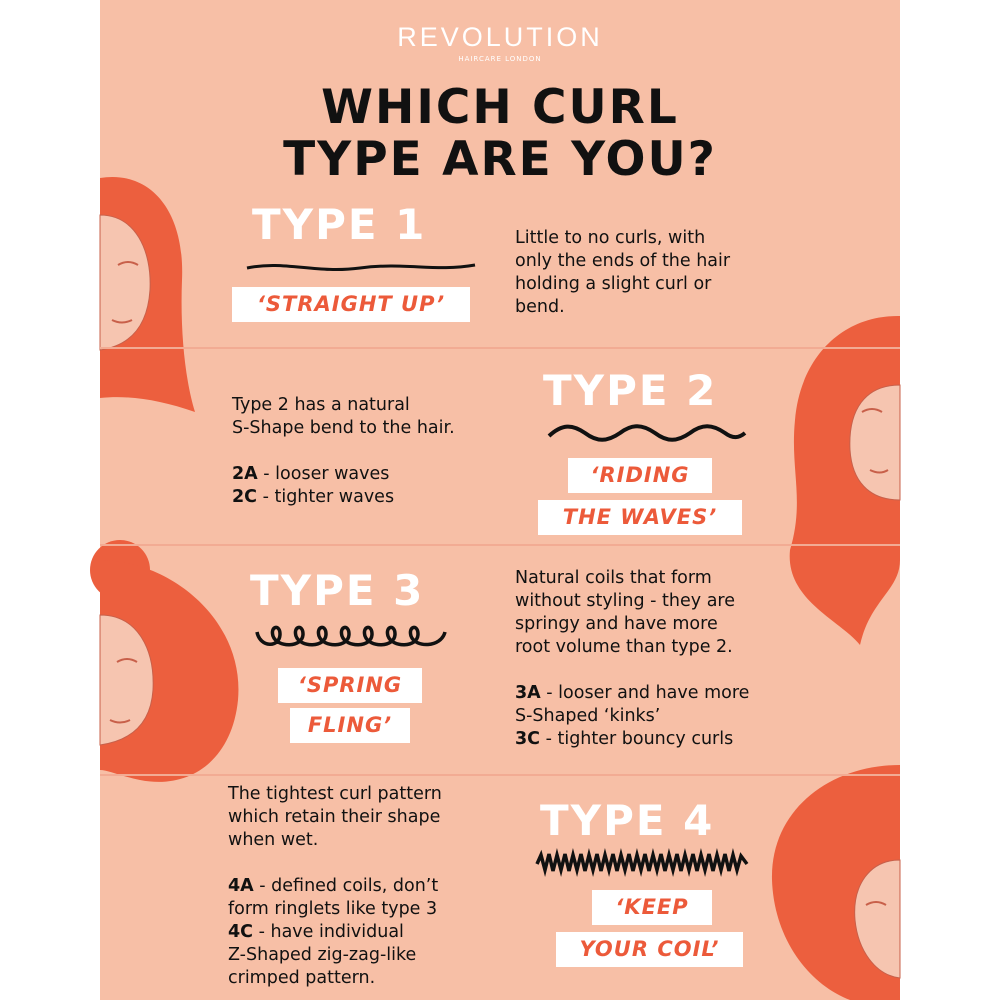  Describe the element at coordinates (627, 820) in the screenshot. I see `type-4-heading: TYPE 4` at that location.